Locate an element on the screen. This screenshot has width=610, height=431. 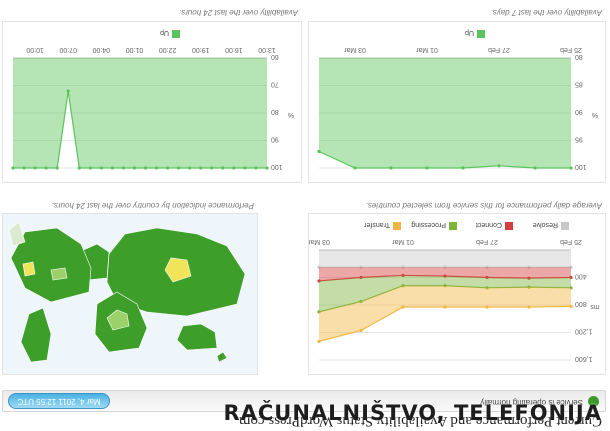
legend-label: Connect is located at coordinates (489, 224).